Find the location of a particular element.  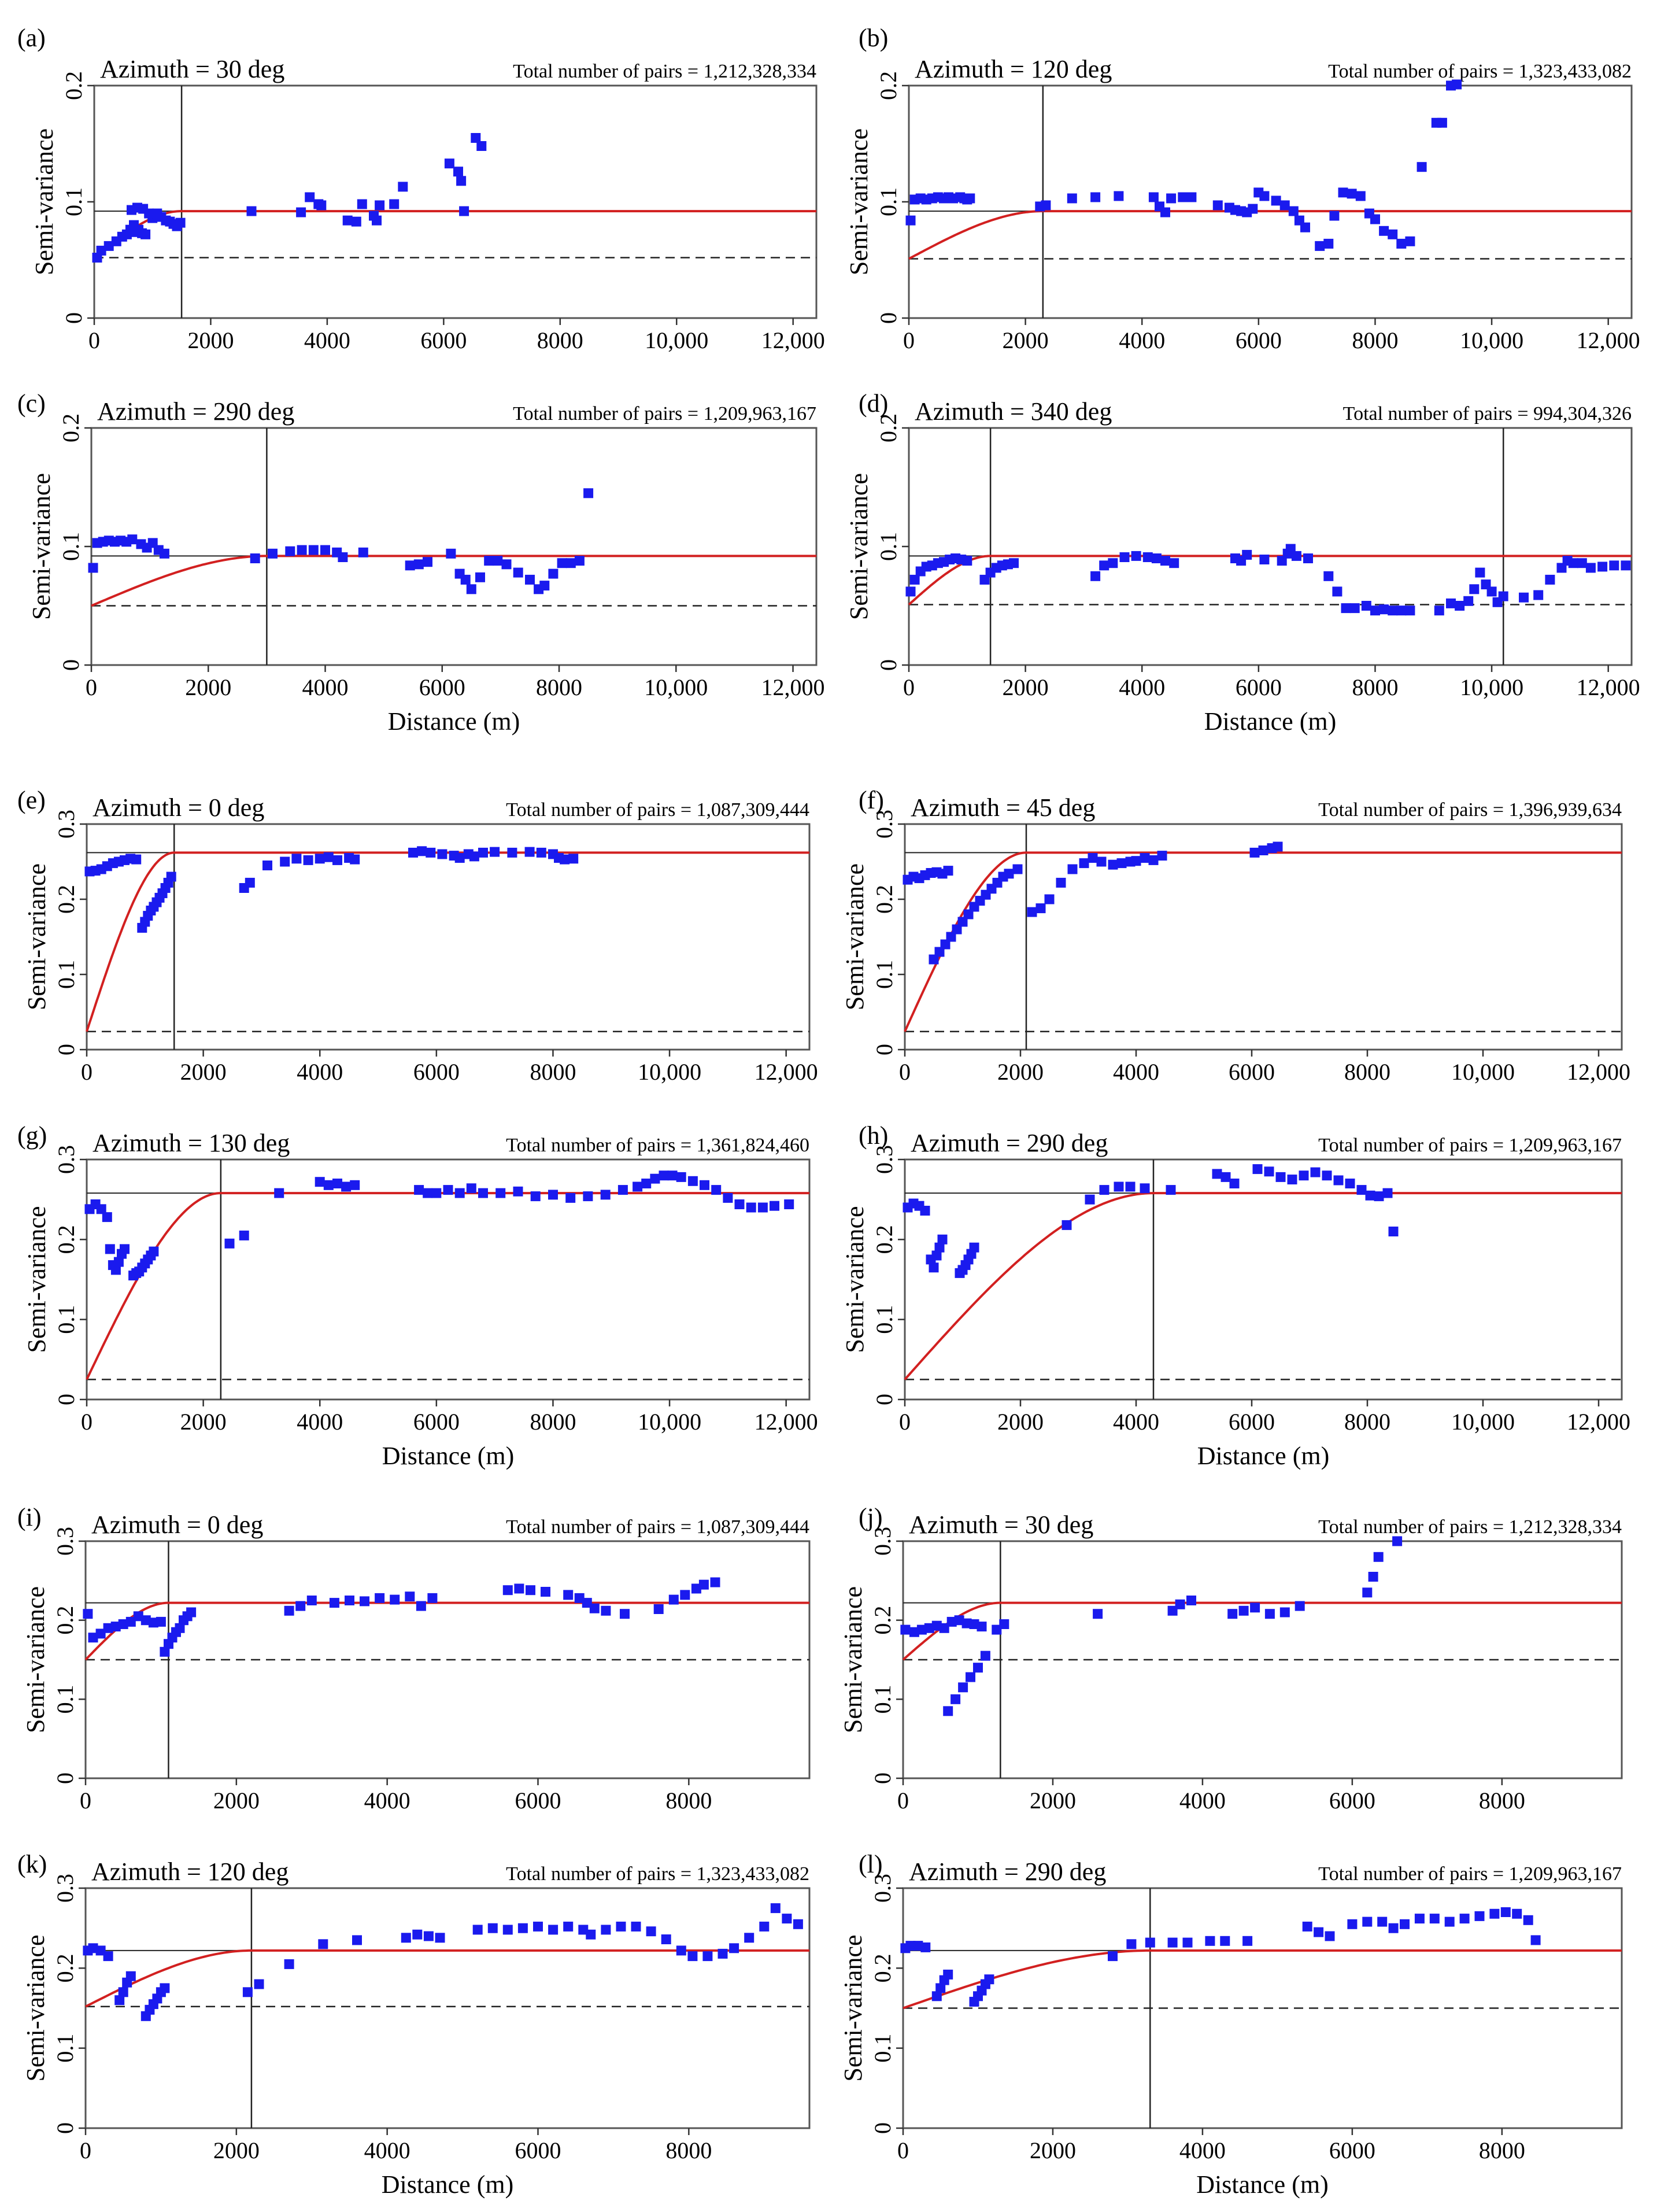

x-tick-label: 2000 is located at coordinates (1053, 1801).